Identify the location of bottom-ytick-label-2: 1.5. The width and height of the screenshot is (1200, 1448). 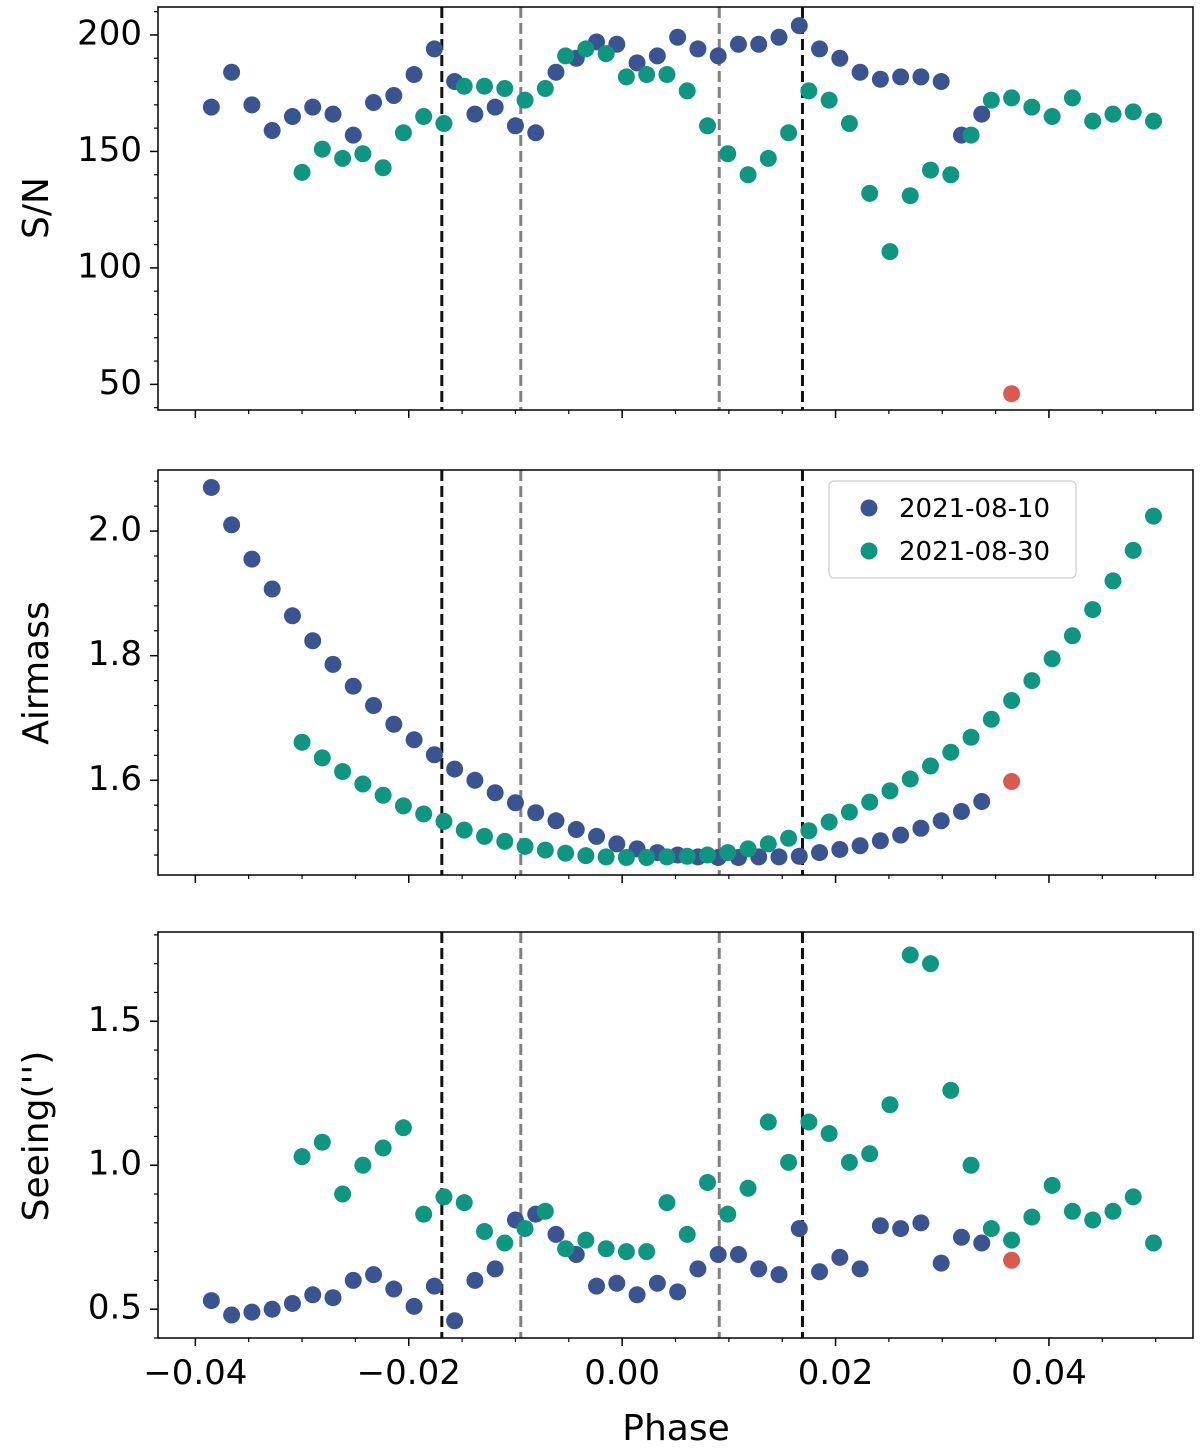
(115, 1020).